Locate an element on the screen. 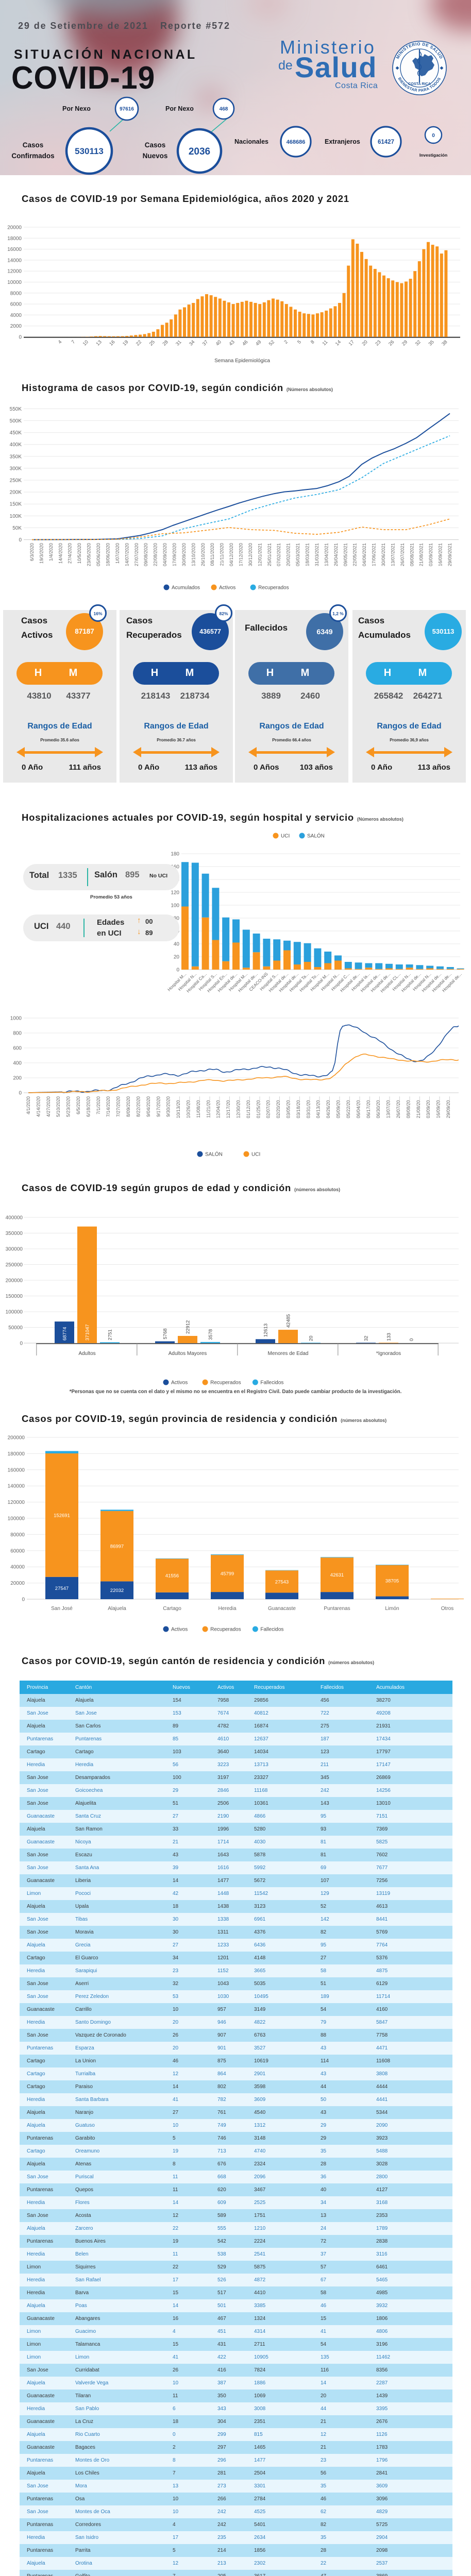  svg-text: Fallecidos is located at coordinates (271, 1383).